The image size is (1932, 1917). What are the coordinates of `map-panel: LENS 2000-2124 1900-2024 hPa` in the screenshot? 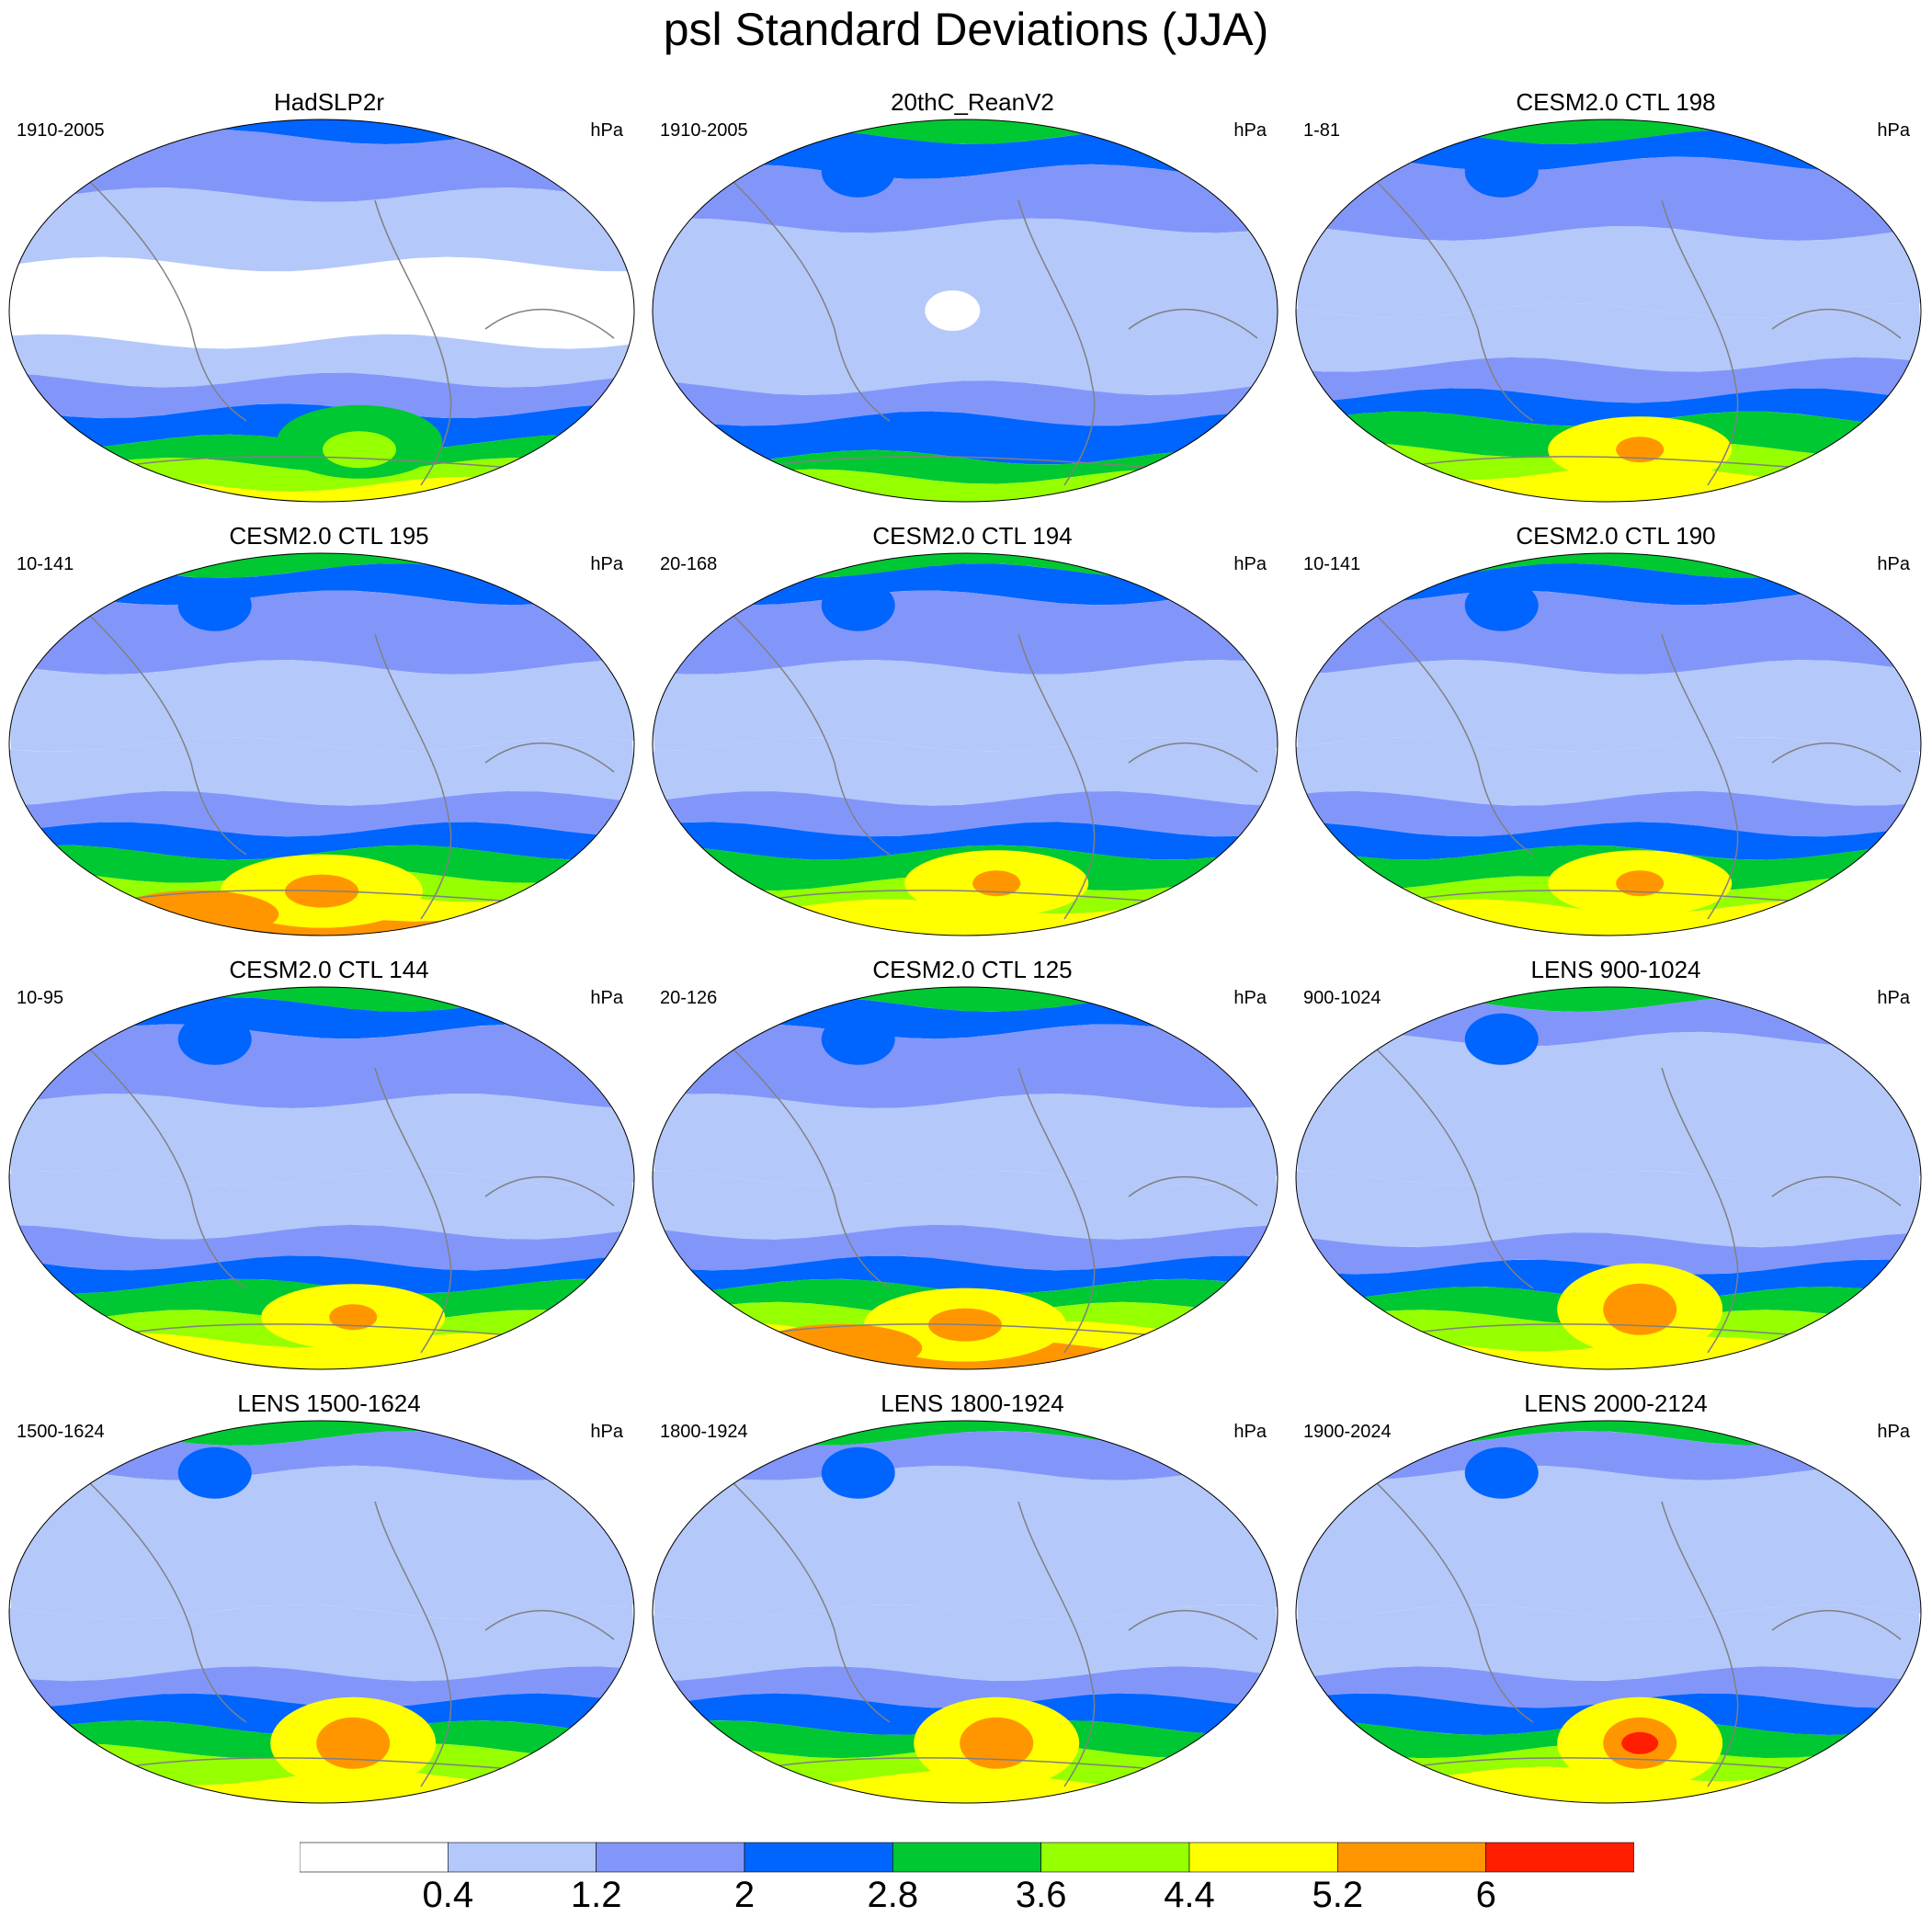 It's located at (1613, 1552).